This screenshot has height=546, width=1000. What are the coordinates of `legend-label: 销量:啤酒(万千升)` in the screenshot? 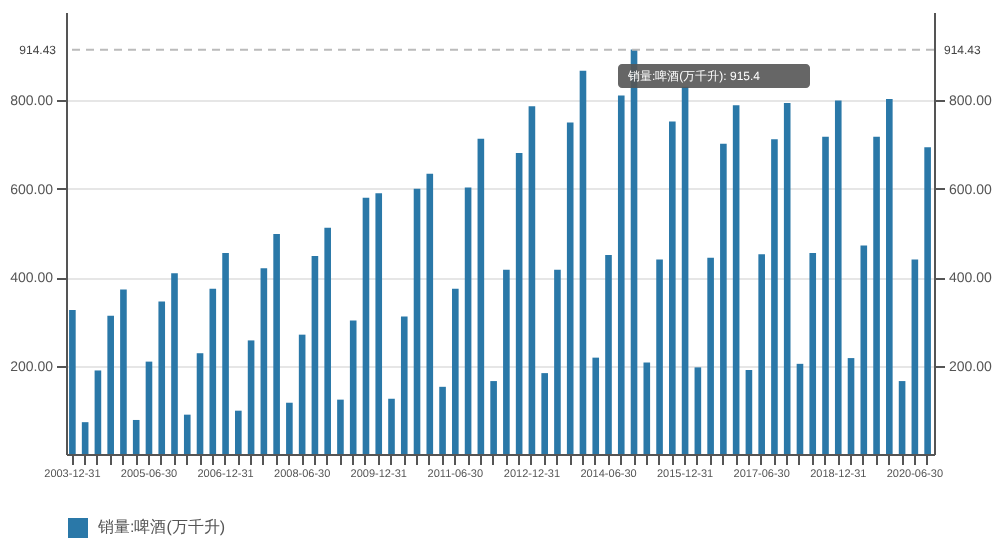 It's located at (161, 527).